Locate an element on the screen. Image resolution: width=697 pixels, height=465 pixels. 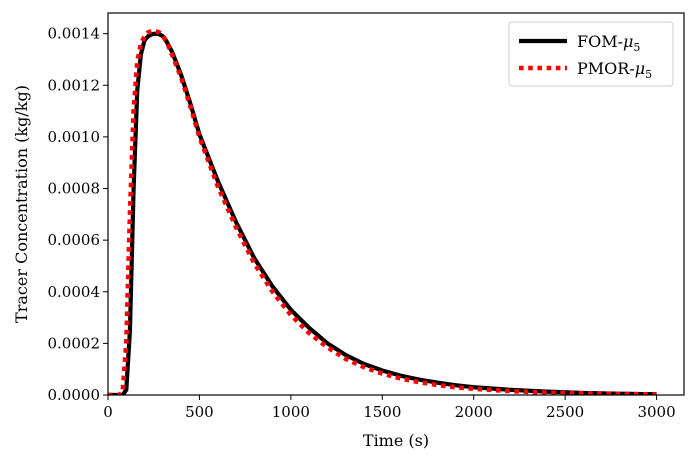
y-axis-label: Tracer Concentration (kg/kg) is located at coordinates (21, 204).